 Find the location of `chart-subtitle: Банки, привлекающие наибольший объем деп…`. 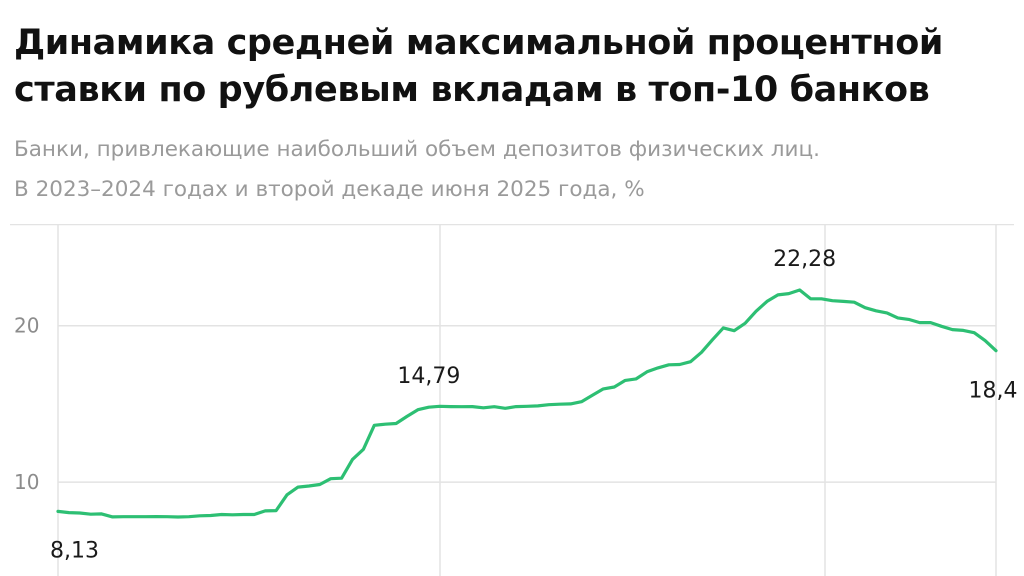

chart-subtitle: Банки, привлекающие наибольший объем деп… is located at coordinates (509, 170).